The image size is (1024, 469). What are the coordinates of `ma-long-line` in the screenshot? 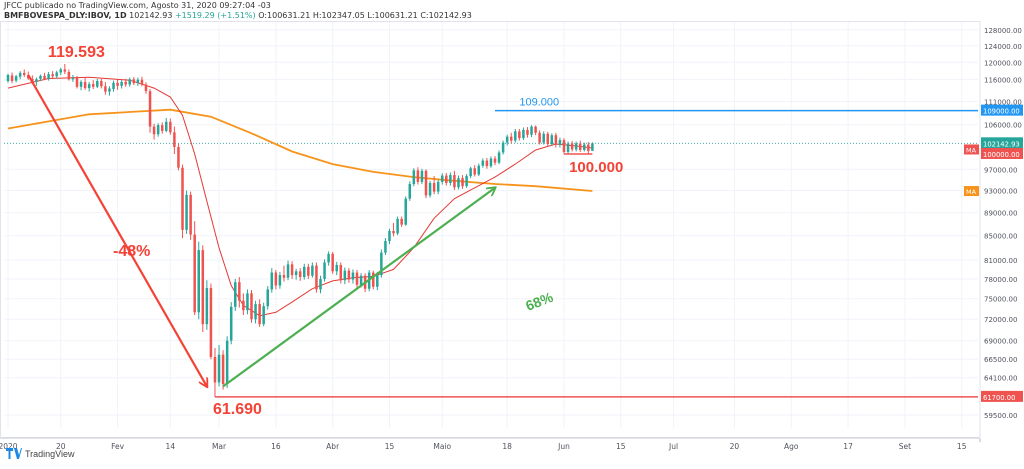 It's located at (300, 150).